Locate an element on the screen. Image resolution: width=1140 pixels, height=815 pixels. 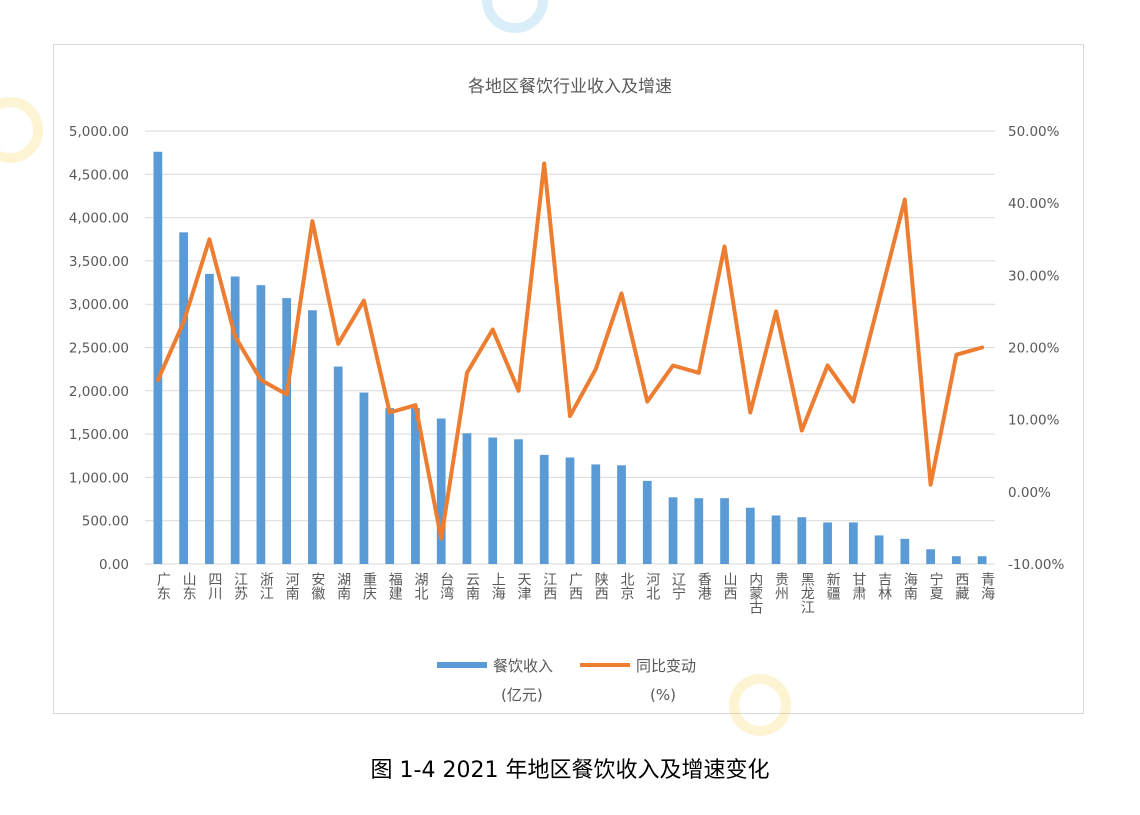
left-axis-tick: 2,000.00 is located at coordinates (99, 392).